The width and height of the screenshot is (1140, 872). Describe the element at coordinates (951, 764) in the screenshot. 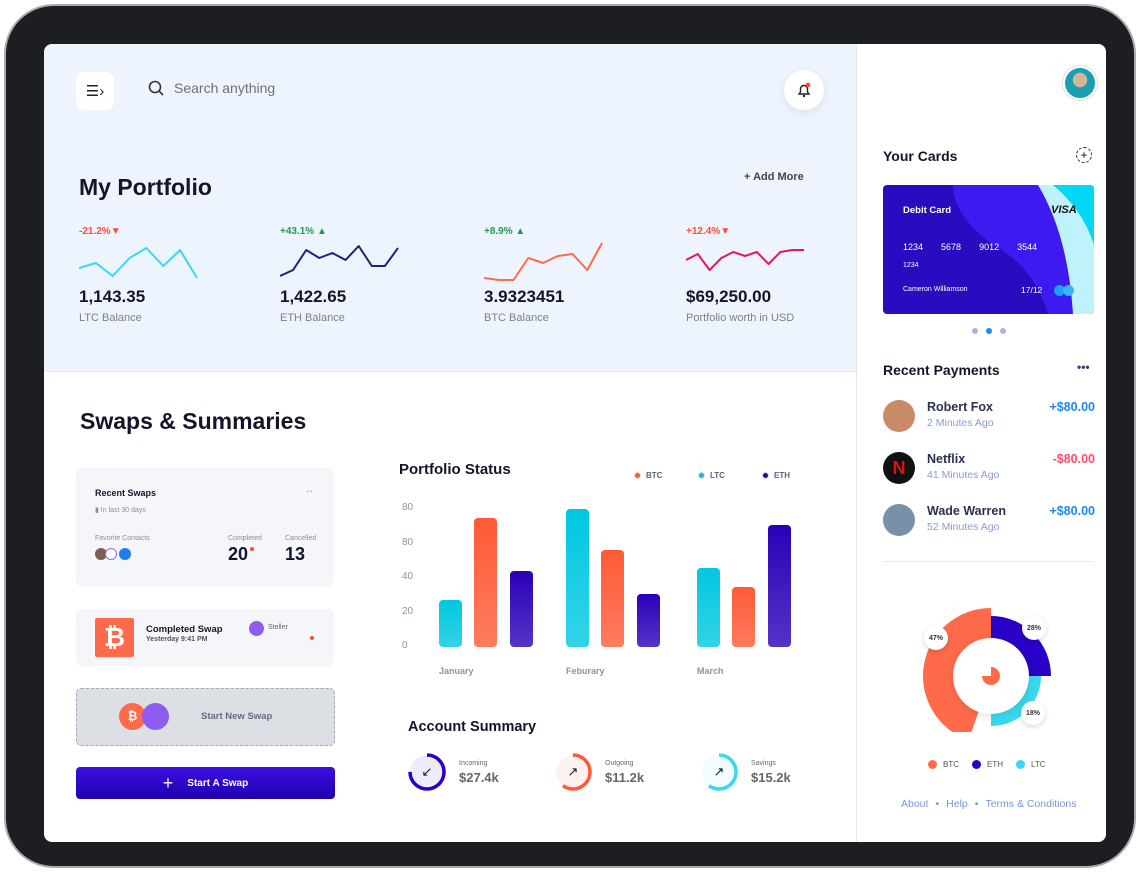

I see `legend-label: BTC` at that location.